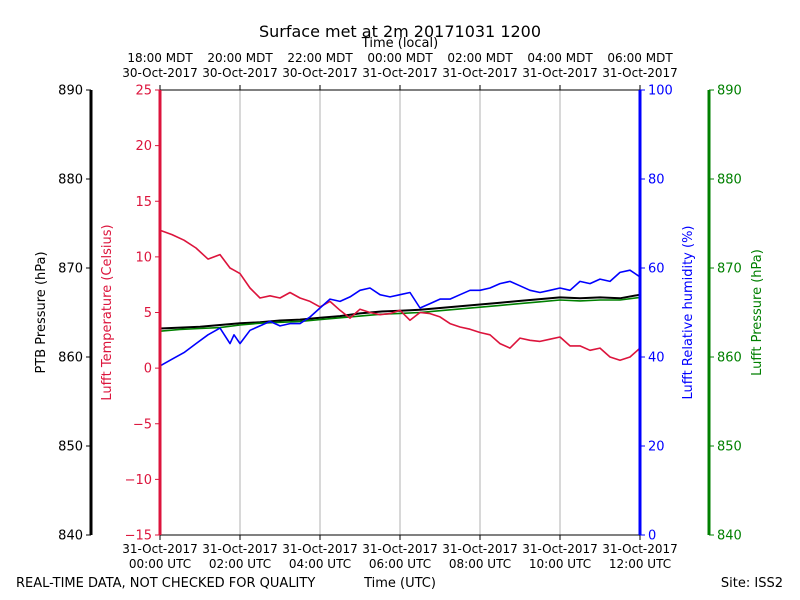  What do you see at coordinates (70, 447) in the screenshot?
I see `axis-tick-label-ptb: 850` at bounding box center [70, 447].